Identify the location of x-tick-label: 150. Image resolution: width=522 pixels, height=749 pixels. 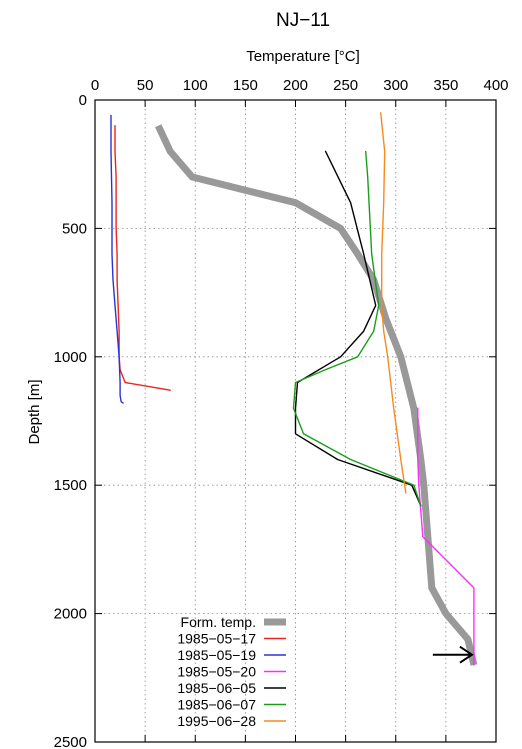
(245, 85).